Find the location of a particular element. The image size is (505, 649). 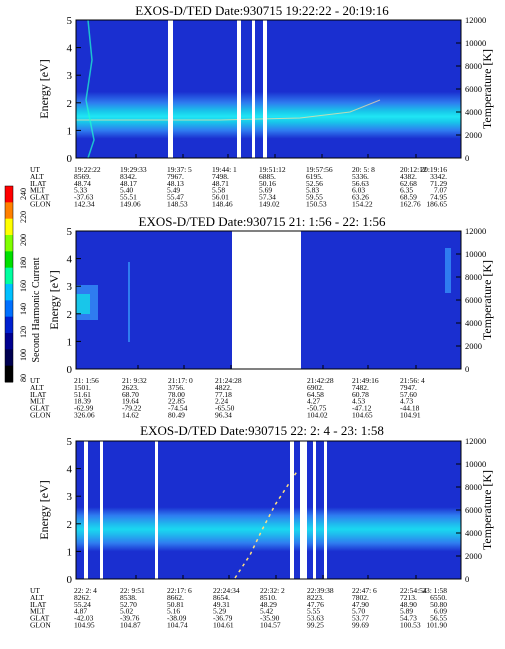

table-cell: 19:37: 5 is located at coordinates (179, 169).